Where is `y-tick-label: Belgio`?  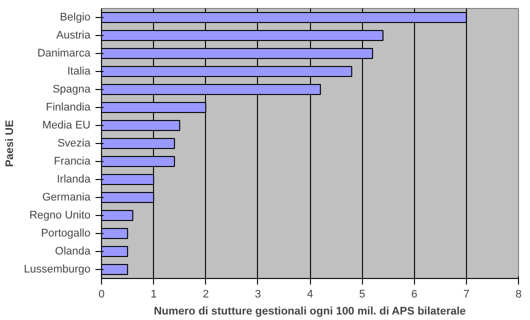 y-tick-label: Belgio is located at coordinates (75, 18).